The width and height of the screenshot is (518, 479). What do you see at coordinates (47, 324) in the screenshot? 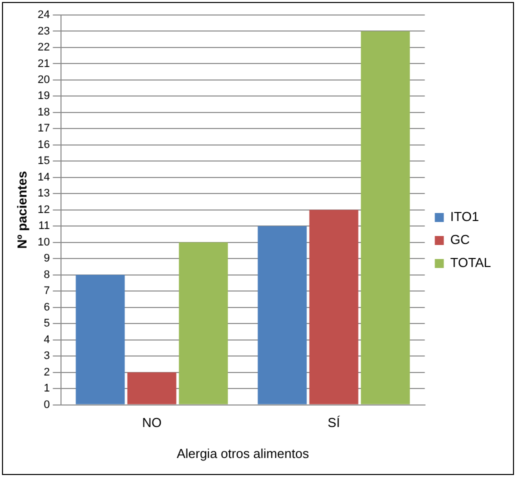
I see `y-tick-label: 5` at bounding box center [47, 324].